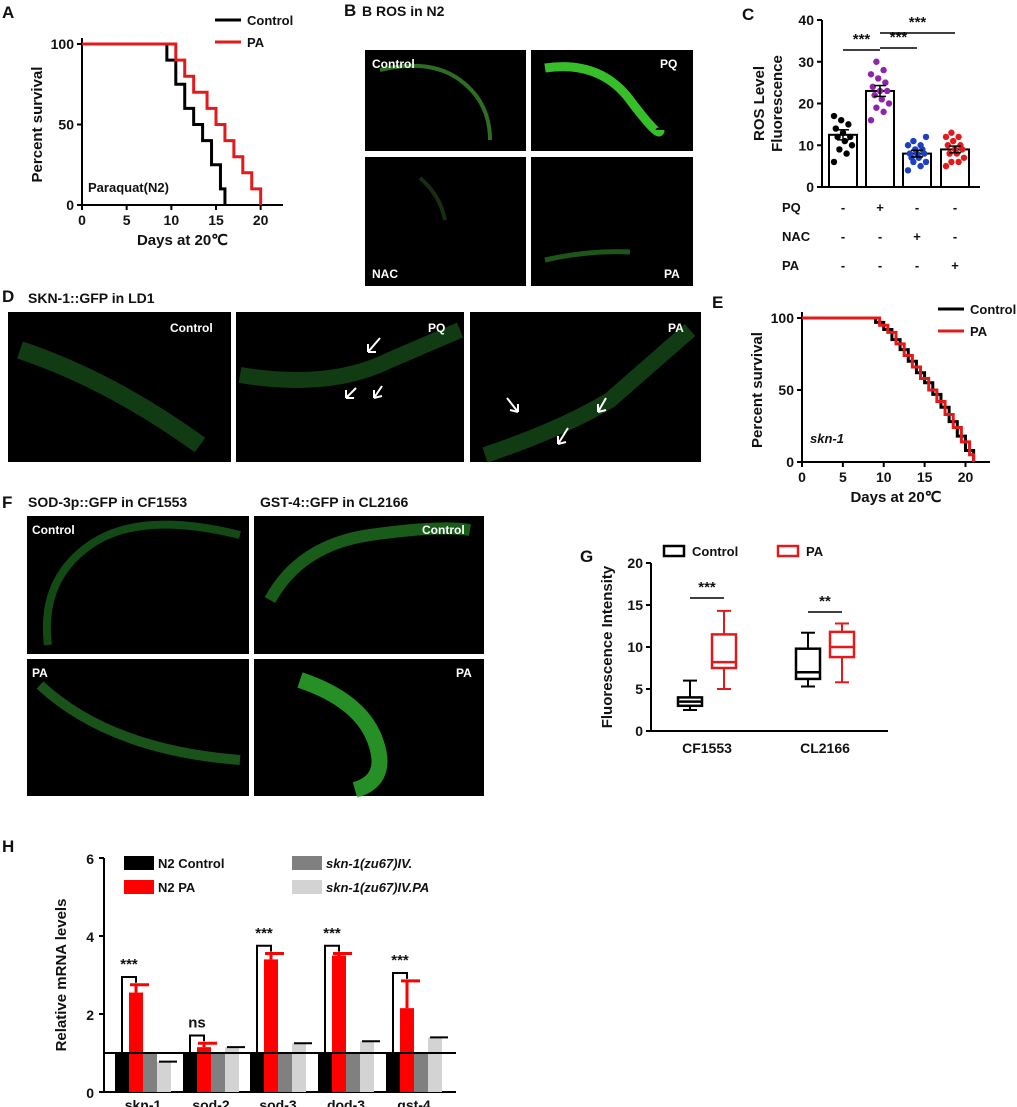  I want to click on micrograph-b-pa, so click(612, 221).